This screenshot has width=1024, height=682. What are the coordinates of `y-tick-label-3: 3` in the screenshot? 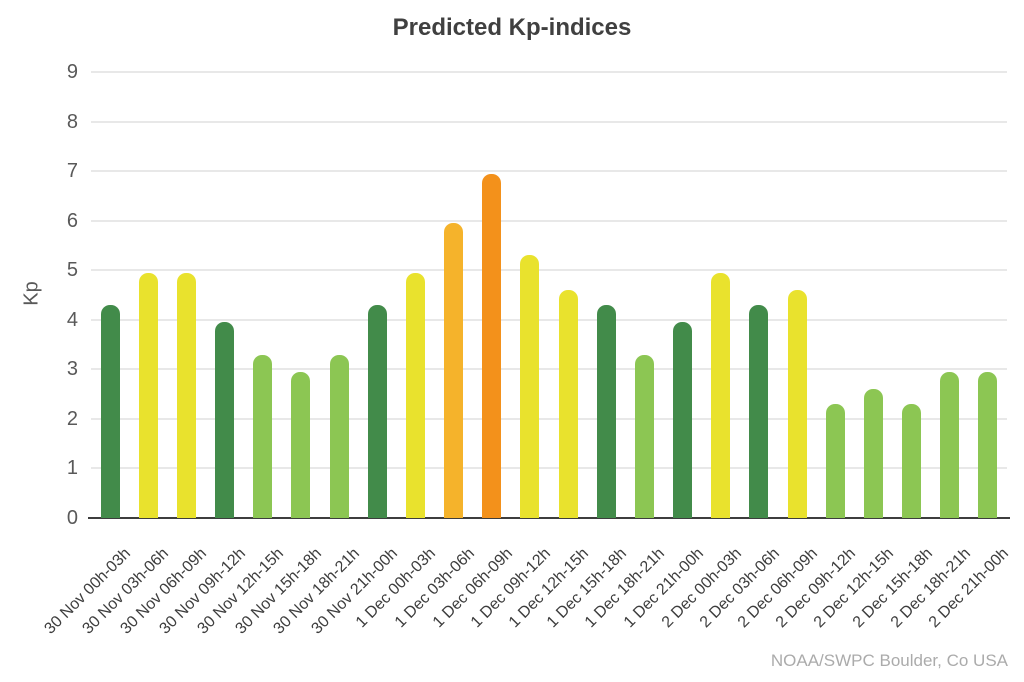 It's located at (72, 369).